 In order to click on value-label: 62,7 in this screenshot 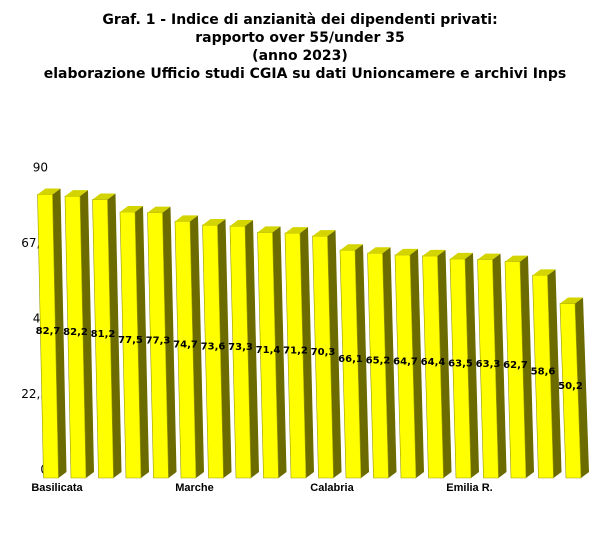, I will do `click(515, 365)`.